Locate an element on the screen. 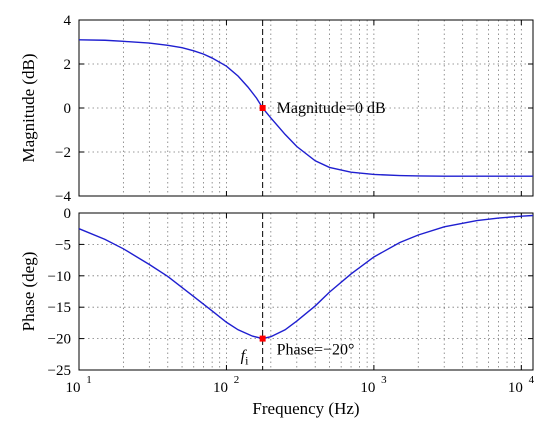  x-axis-title: Frequency (Hz) is located at coordinates (305, 408).